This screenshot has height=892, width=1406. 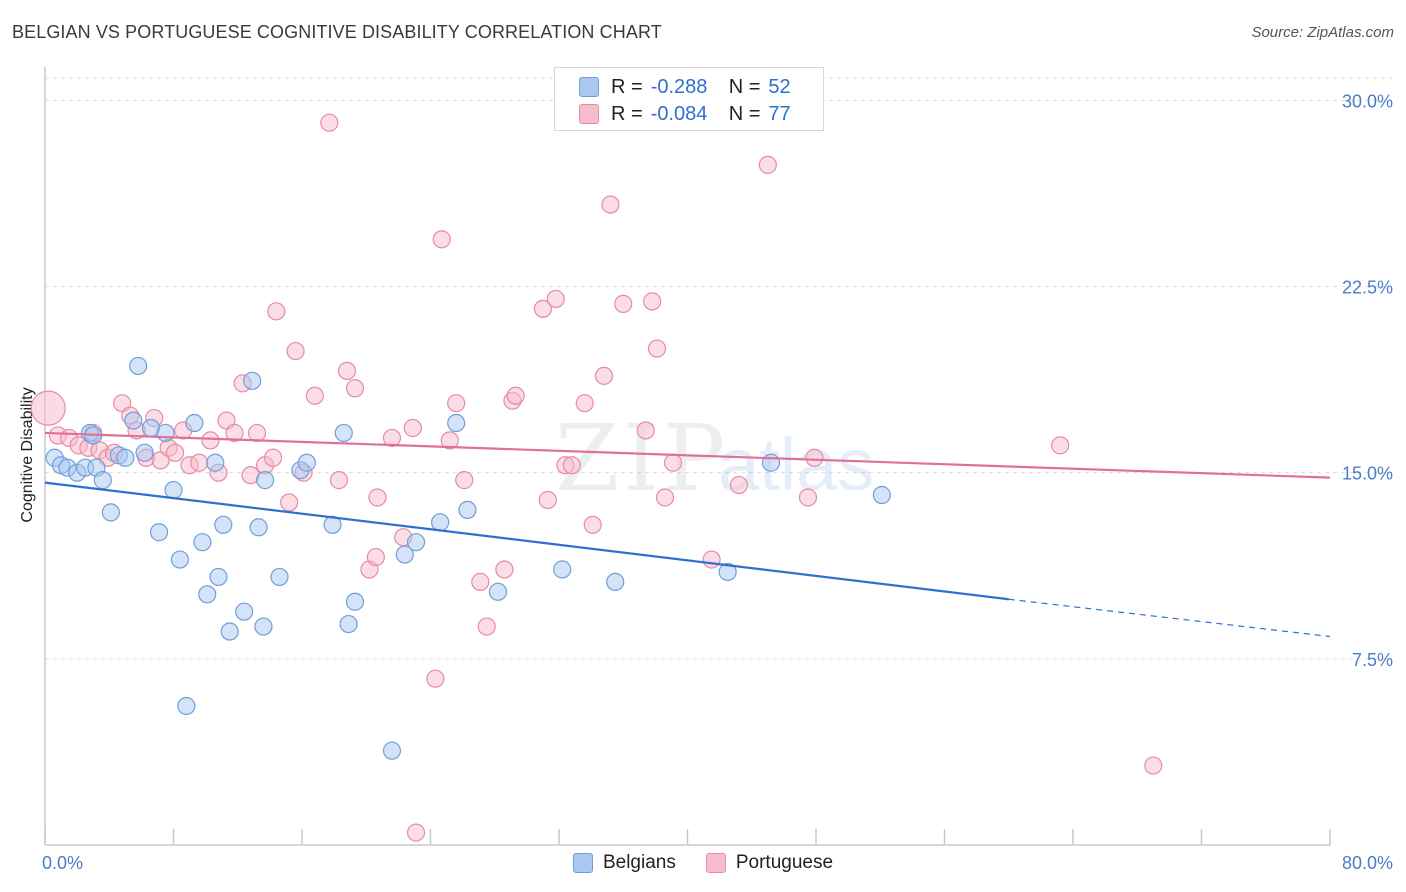 I want to click on bottom-legend-swatch-portuguese, so click(x=715, y=863).